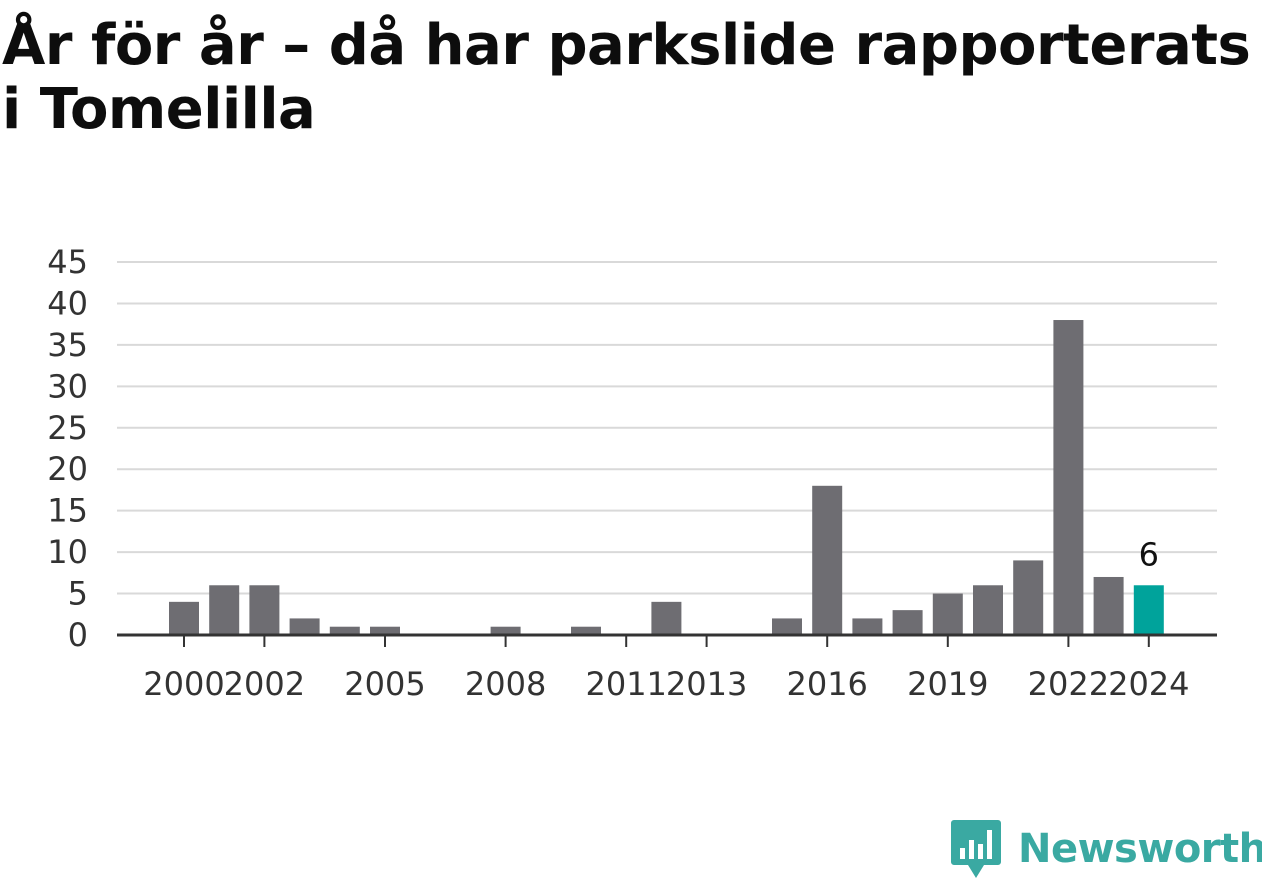 The height and width of the screenshot is (880, 1262). What do you see at coordinates (1148, 684) in the screenshot?
I see `x-tick-label: 2024` at bounding box center [1148, 684].